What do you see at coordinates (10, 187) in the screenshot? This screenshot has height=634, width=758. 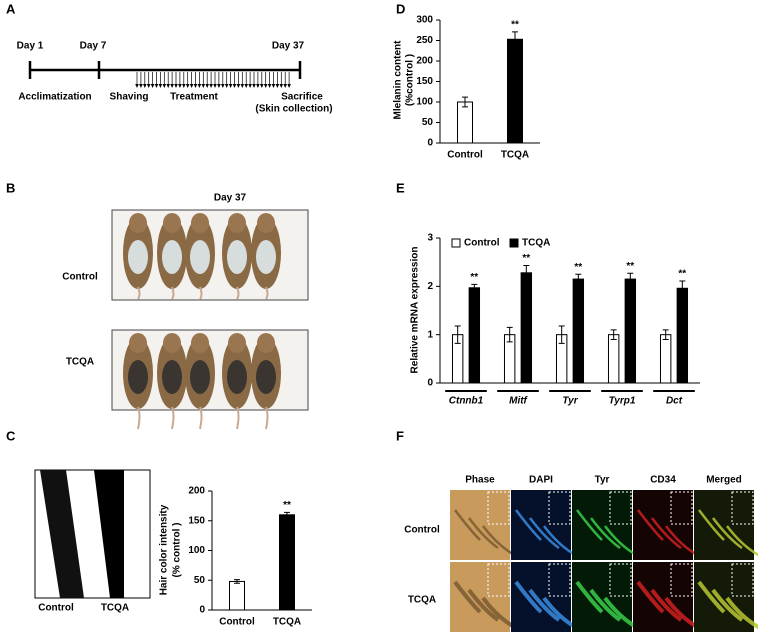 I see `panel-label: B` at bounding box center [10, 187].